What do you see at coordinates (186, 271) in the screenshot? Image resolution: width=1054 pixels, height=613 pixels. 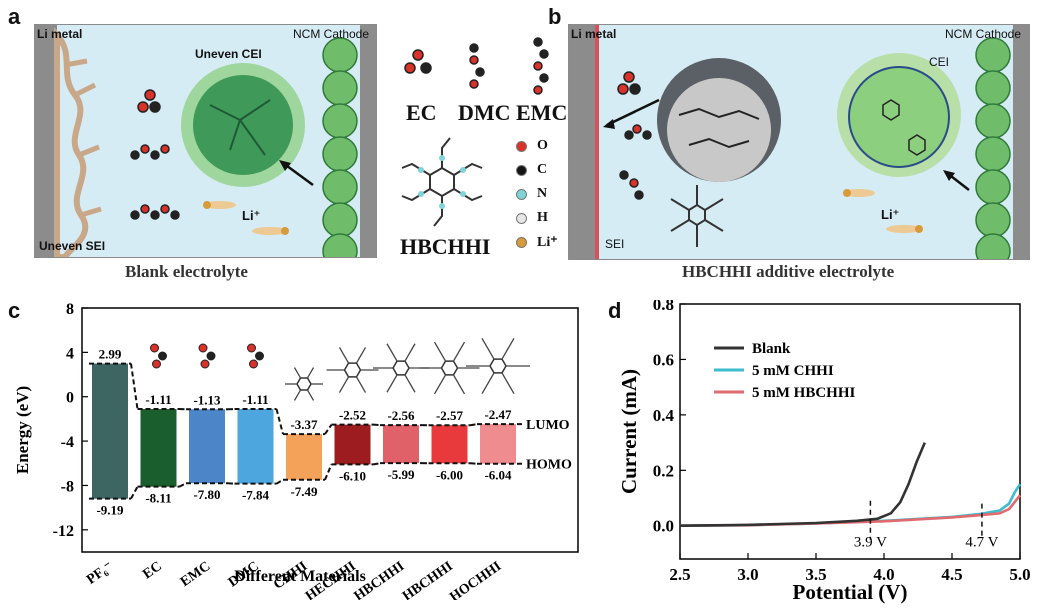 I see `panel-a-caption: Blank electrolyte` at bounding box center [186, 271].